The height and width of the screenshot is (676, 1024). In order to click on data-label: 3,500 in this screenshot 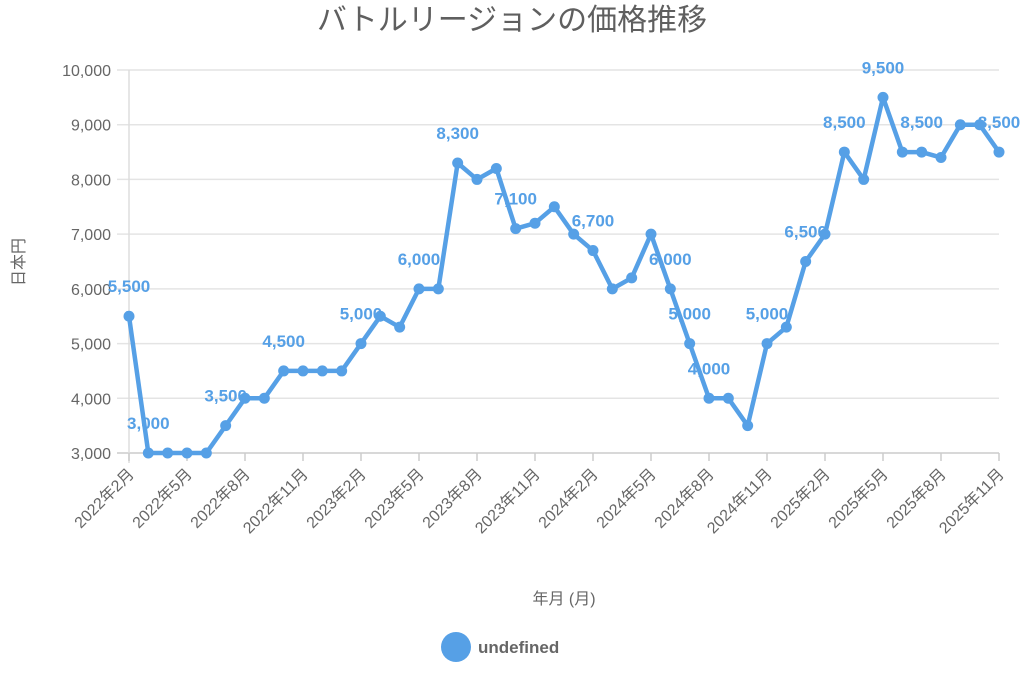, I will do `click(225, 396)`.